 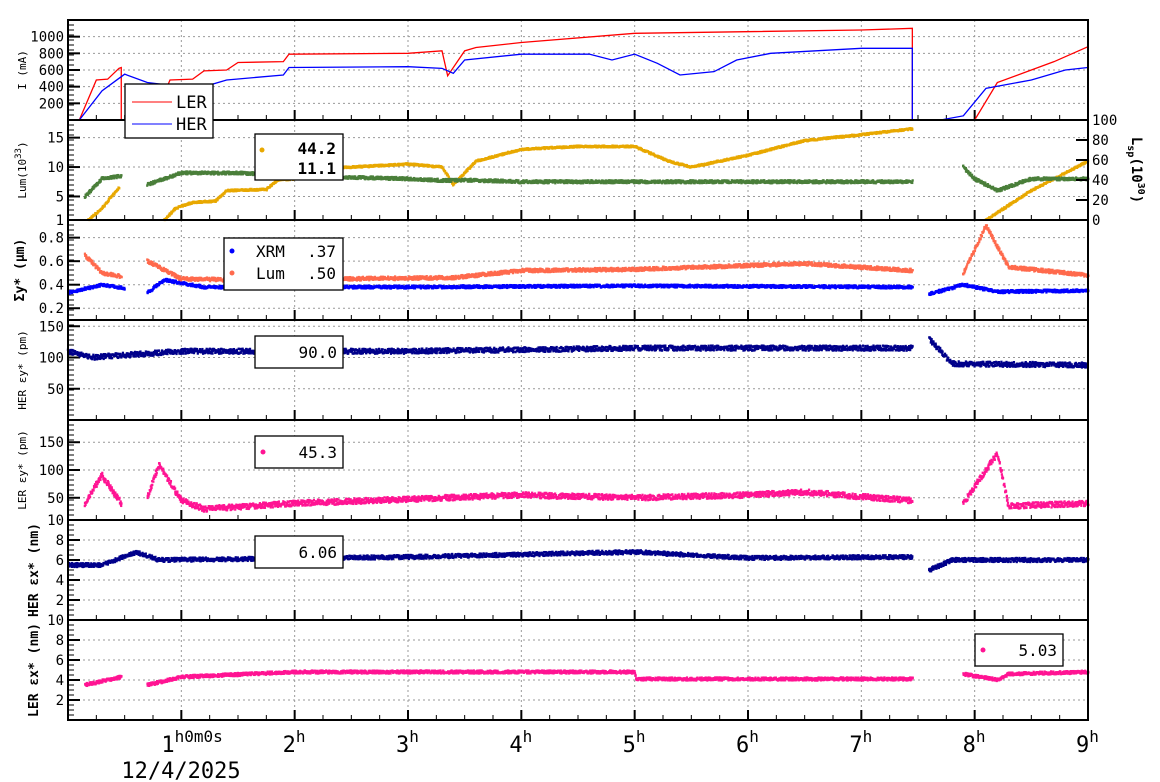 I want to click on y-tick-label: 5, so click(x=60, y=197).